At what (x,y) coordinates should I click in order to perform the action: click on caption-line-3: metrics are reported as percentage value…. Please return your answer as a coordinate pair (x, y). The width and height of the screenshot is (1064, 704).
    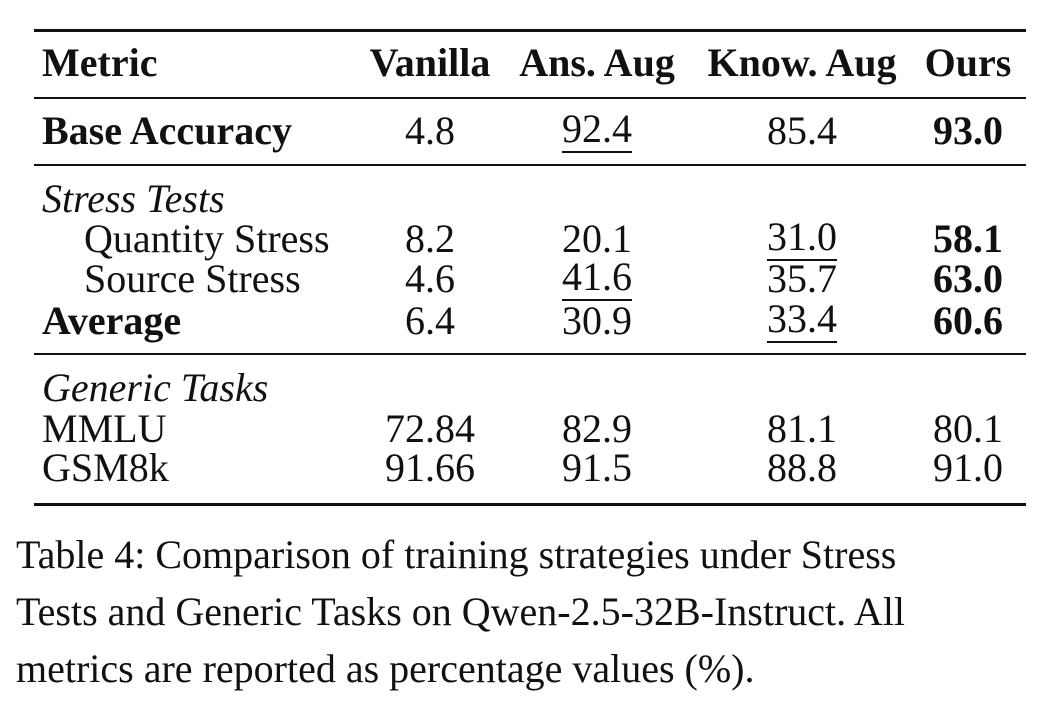
    Looking at the image, I should click on (385, 668).